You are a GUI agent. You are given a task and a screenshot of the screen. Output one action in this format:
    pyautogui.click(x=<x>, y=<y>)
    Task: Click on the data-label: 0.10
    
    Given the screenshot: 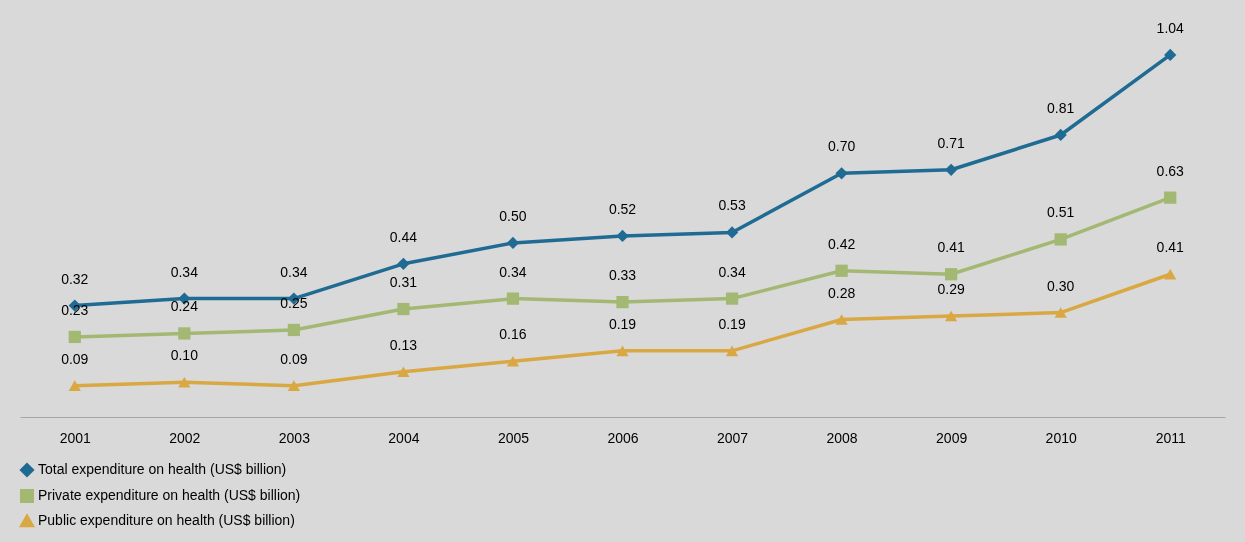 What is the action you would take?
    pyautogui.click(x=184, y=355)
    